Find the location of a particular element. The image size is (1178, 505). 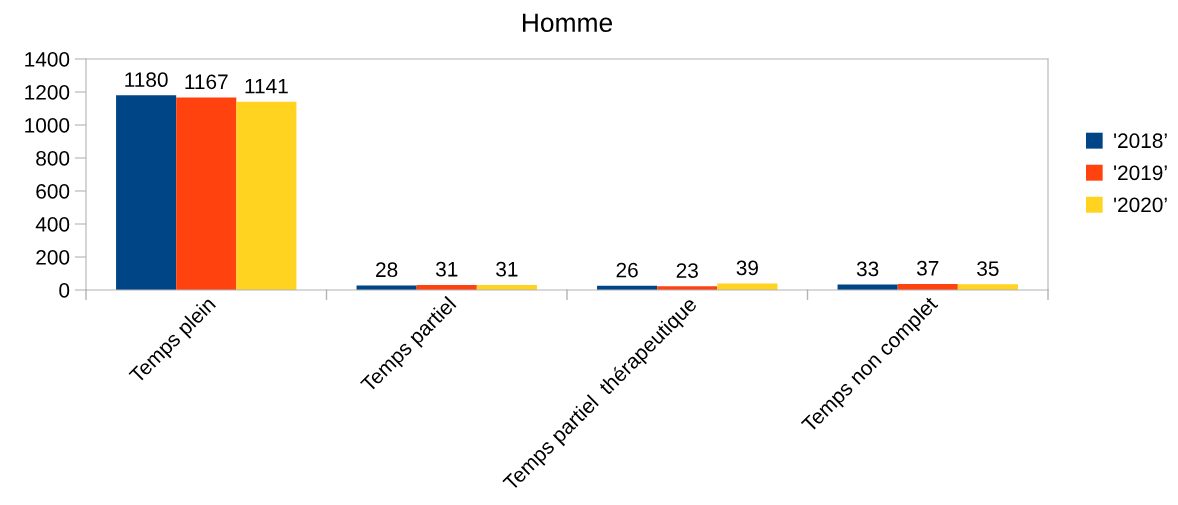

legend-label: '2020’ is located at coordinates (1140, 205).